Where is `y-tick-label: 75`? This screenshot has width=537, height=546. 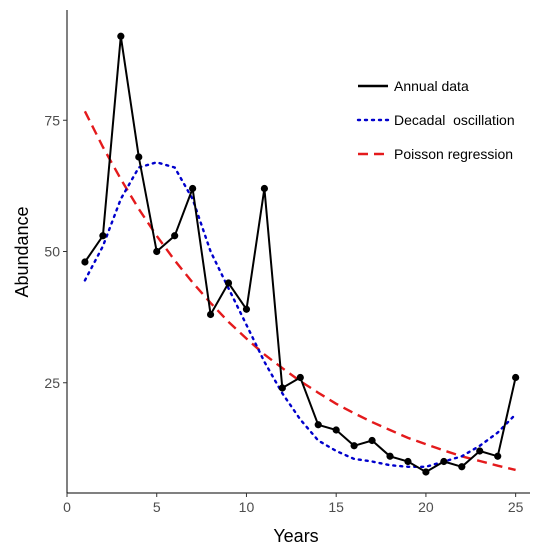 y-tick-label: 75 is located at coordinates (52, 120).